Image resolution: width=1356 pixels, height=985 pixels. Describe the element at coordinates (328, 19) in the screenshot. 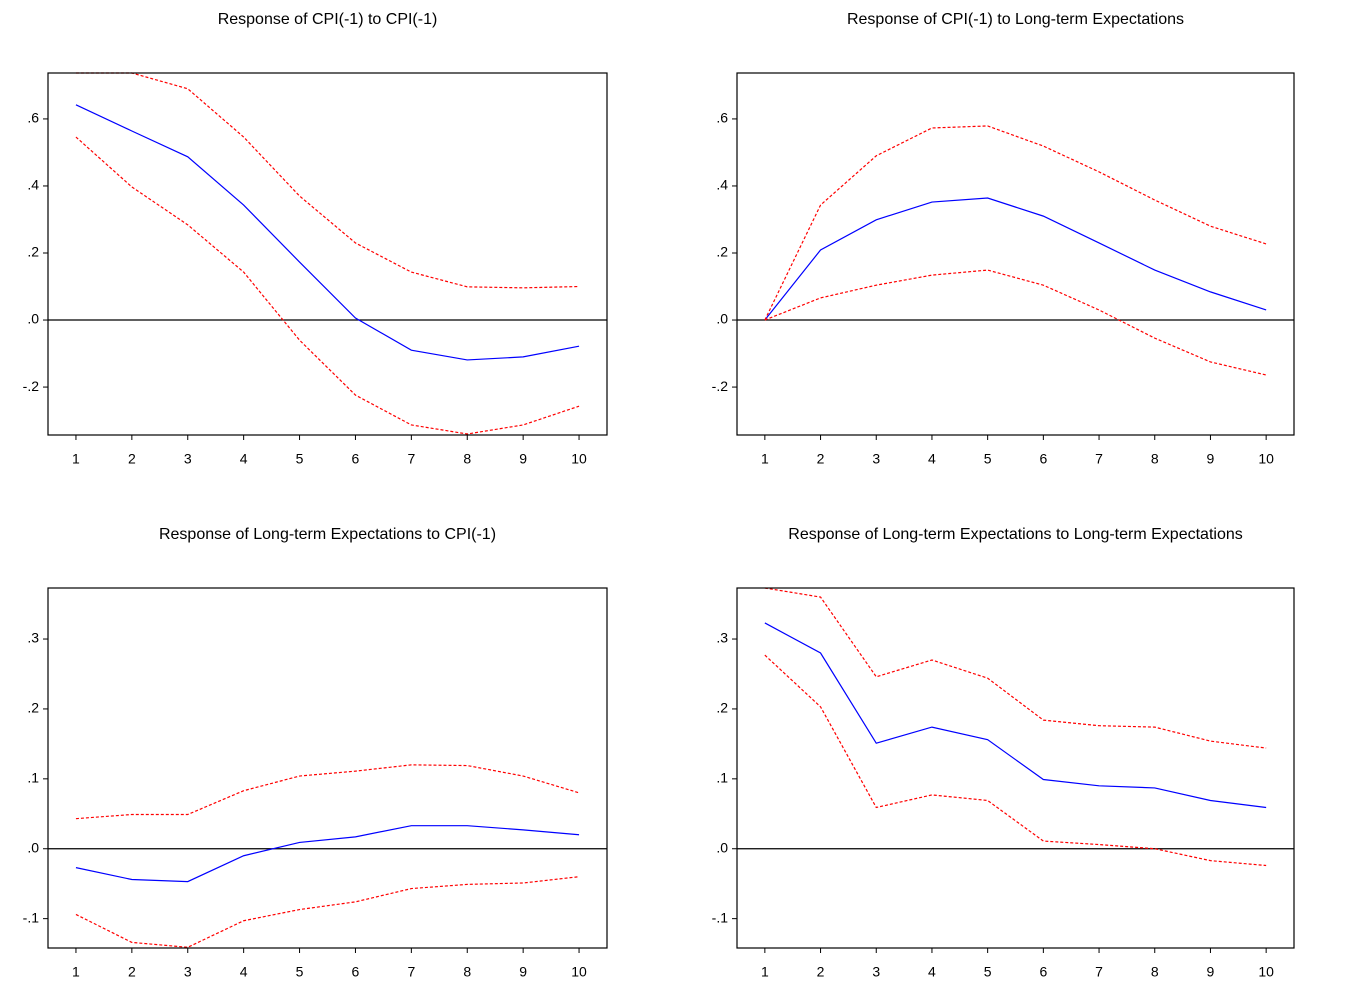

I see `chart-title: Response of CPI(-1) to CPI(-1)` at that location.